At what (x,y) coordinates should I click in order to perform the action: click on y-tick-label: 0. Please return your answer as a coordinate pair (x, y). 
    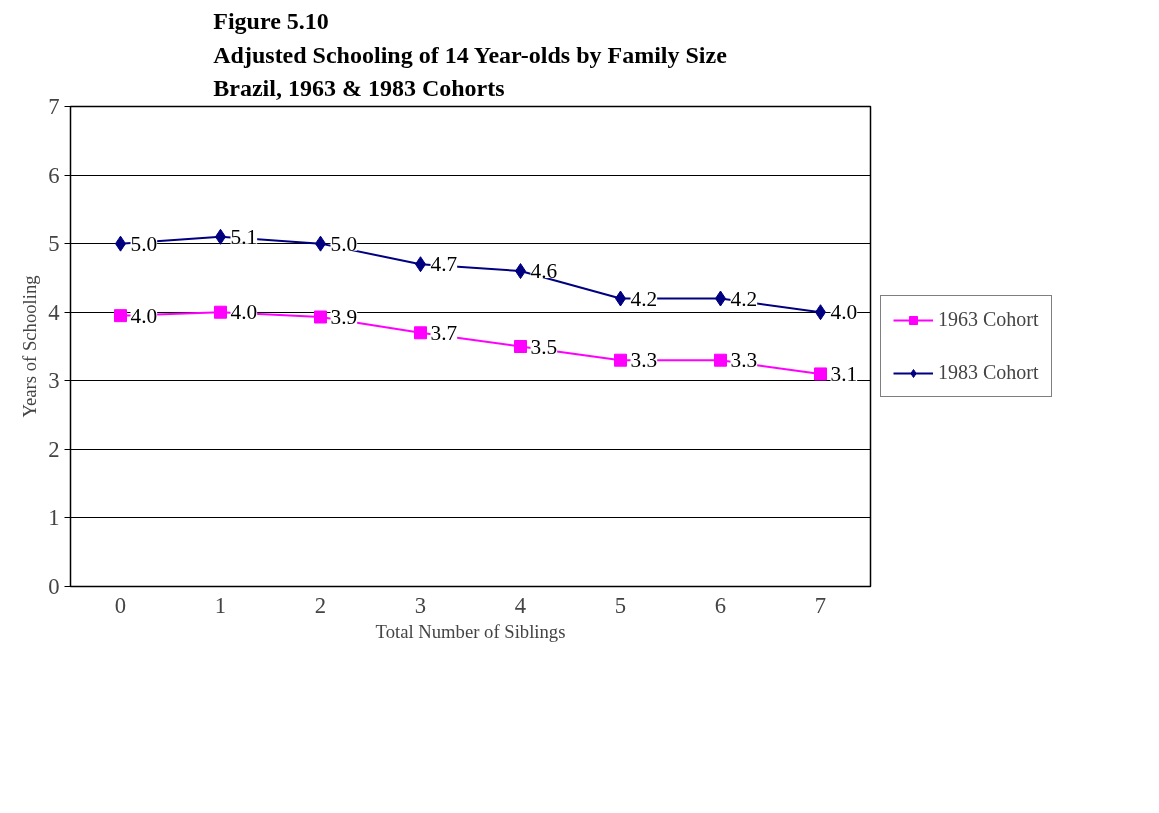
    Looking at the image, I should click on (54, 586).